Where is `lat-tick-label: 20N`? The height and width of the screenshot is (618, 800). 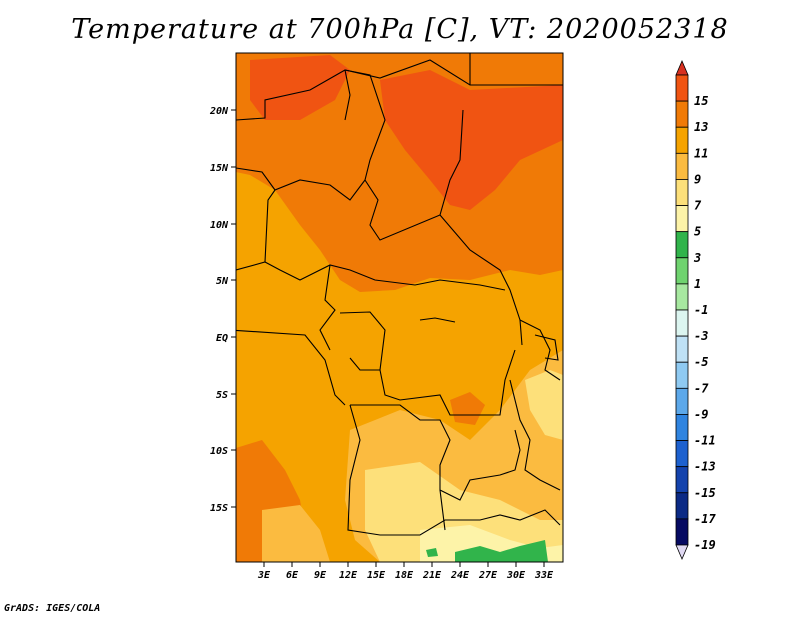 lat-tick-label: 20N is located at coordinates (219, 111).